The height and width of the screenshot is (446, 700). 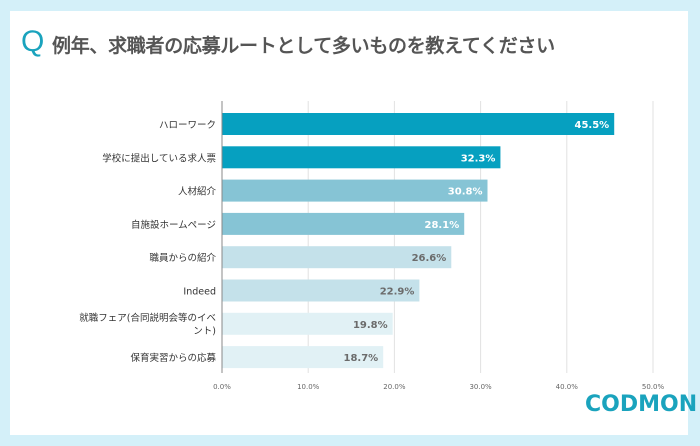 What do you see at coordinates (197, 192) in the screenshot?
I see `category-label: 人材紹介` at bounding box center [197, 192].